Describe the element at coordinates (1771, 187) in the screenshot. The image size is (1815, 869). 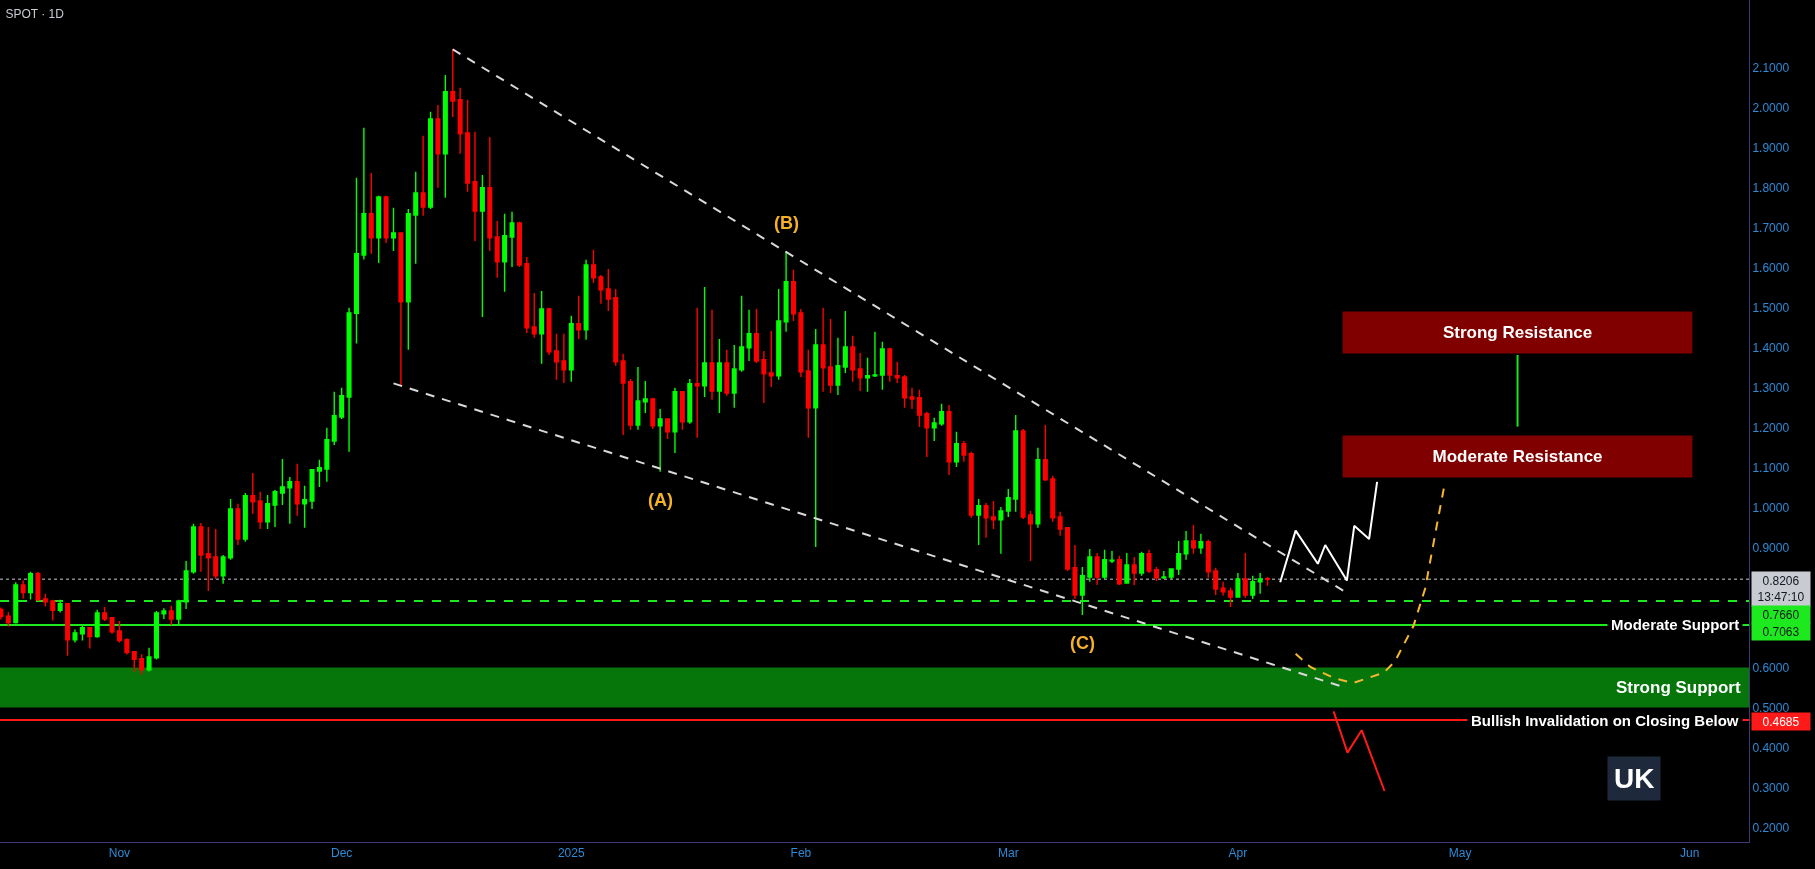
I see `y-tick-label: 1.8000` at that location.